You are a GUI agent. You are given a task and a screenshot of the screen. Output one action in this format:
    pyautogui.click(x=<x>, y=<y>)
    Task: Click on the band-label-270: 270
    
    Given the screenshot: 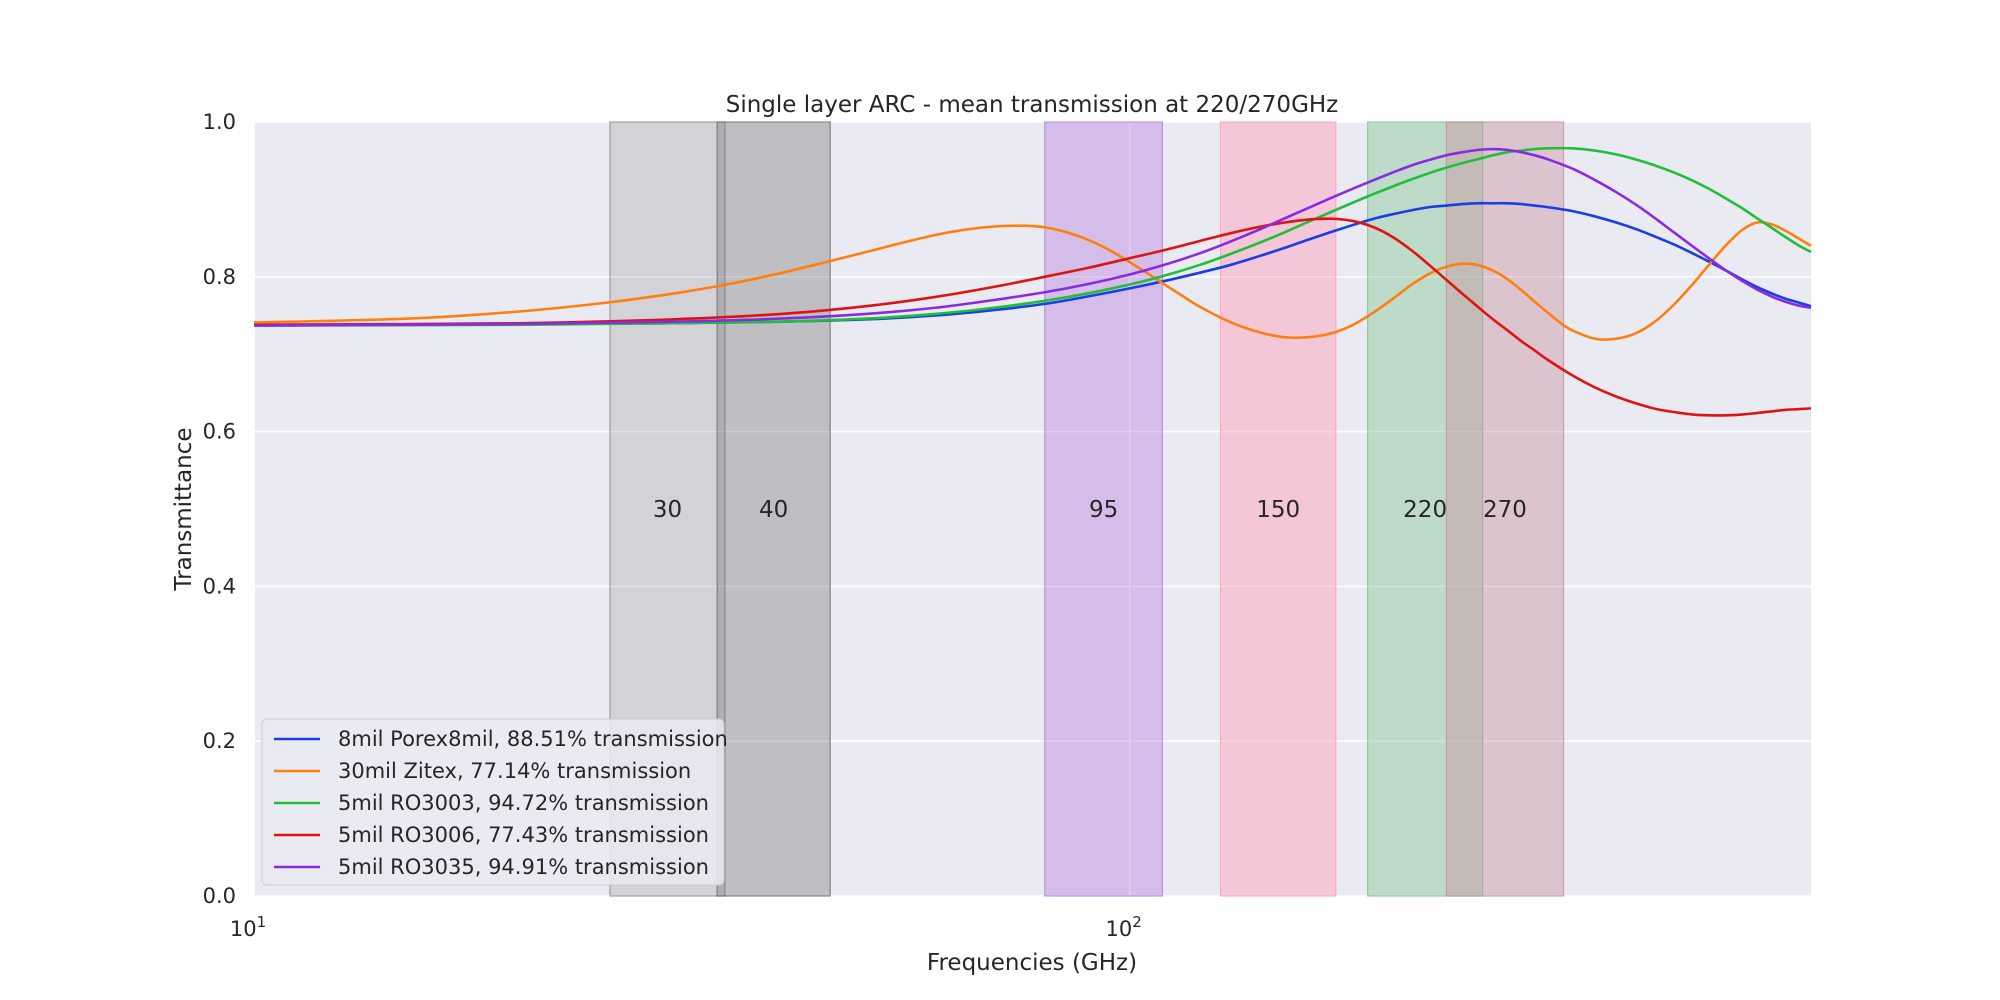 What is the action you would take?
    pyautogui.click(x=1505, y=510)
    